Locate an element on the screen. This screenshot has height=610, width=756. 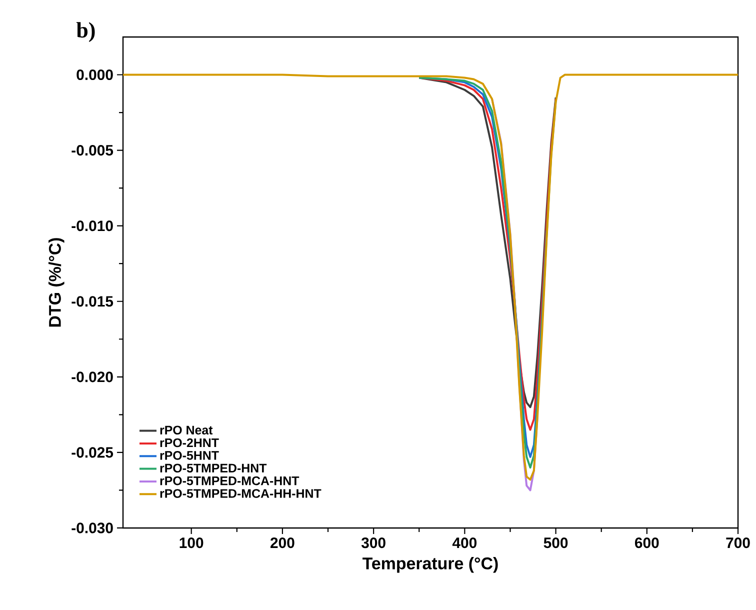
y-tick-label: -0.020 is located at coordinates (92, 377).